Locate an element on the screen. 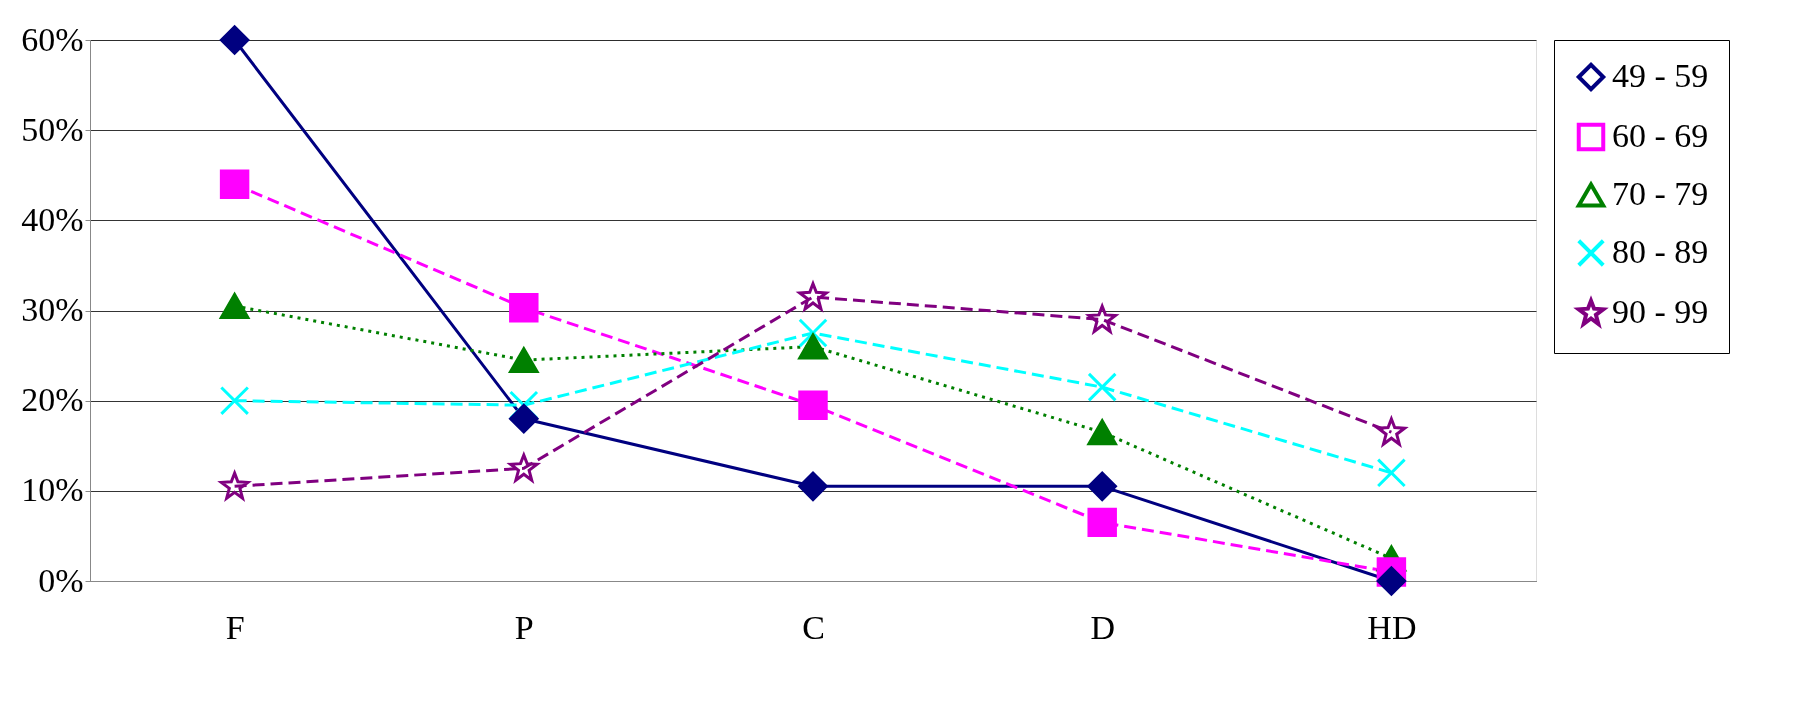 Image resolution: width=1793 pixels, height=708 pixels. y-tick-label: 30% is located at coordinates (52, 309).